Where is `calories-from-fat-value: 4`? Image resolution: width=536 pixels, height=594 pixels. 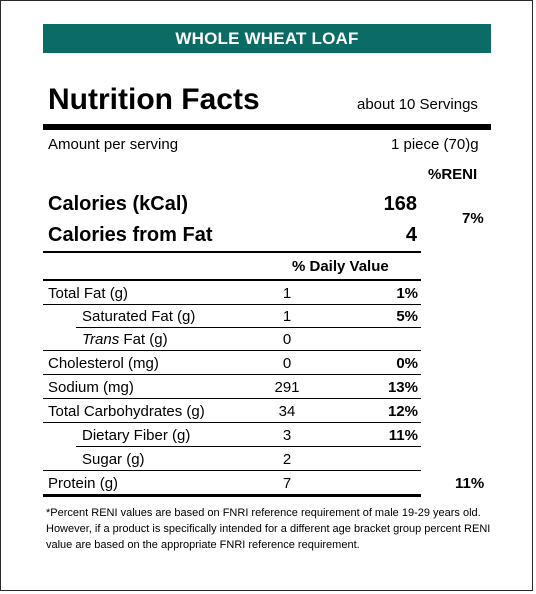 calories-from-fat-value: 4 is located at coordinates (411, 235).